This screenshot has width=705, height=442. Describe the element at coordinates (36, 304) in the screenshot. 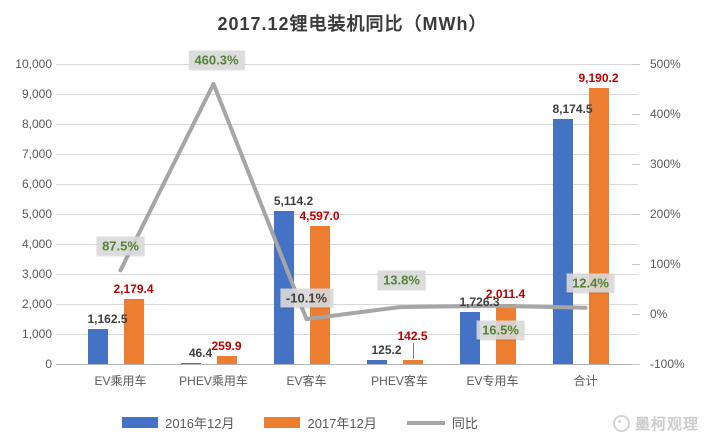

I see `left-axis-tick-label: 2,000` at that location.